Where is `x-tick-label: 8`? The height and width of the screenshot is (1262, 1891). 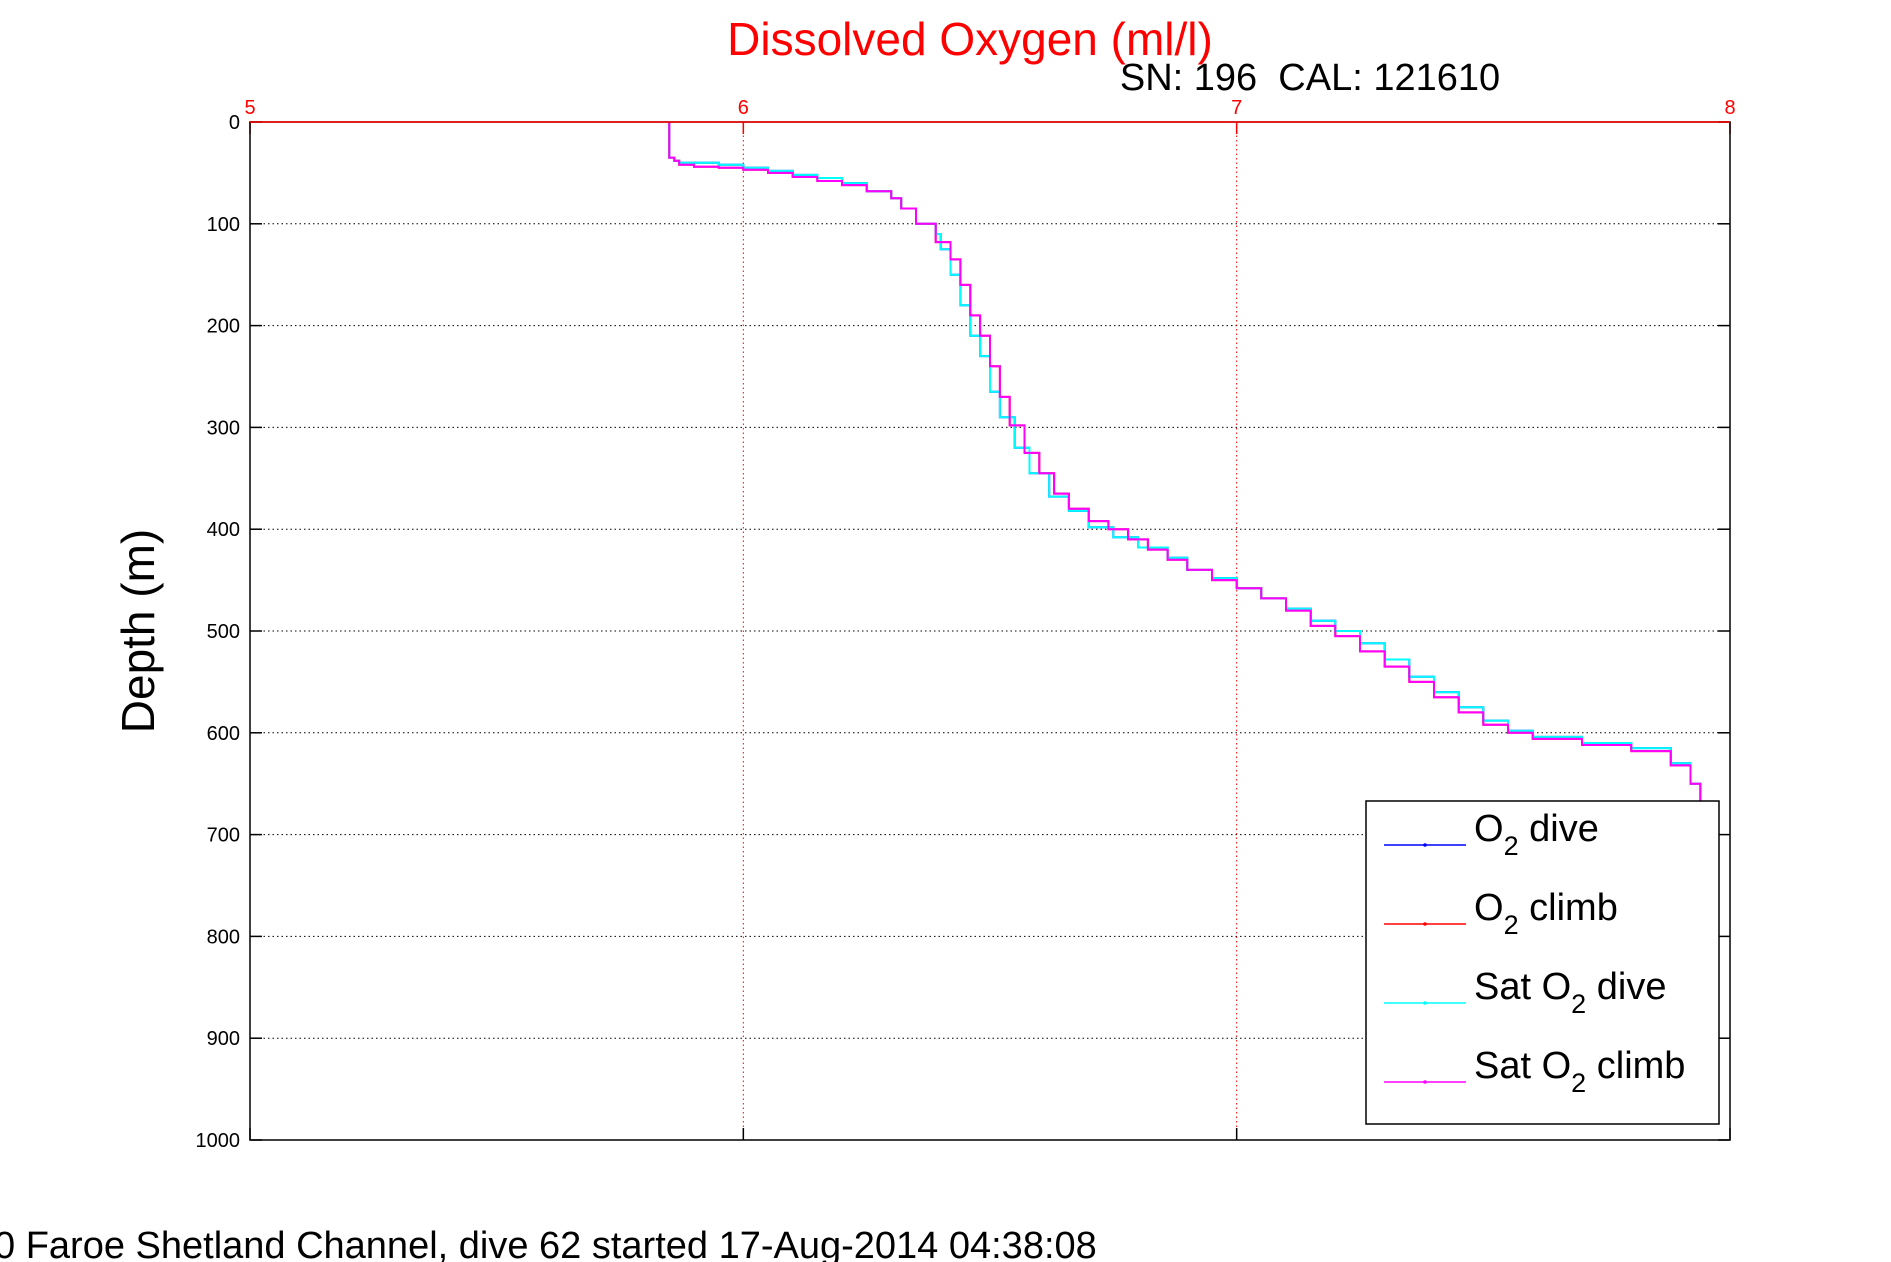 x-tick-label: 8 is located at coordinates (1729, 108).